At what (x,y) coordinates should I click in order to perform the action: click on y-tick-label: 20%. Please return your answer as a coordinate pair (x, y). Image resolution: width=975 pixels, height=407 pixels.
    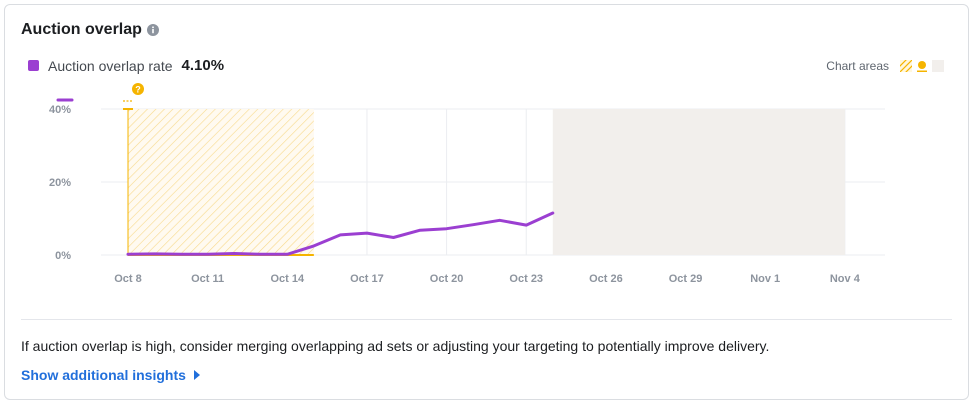
    Looking at the image, I should click on (60, 183).